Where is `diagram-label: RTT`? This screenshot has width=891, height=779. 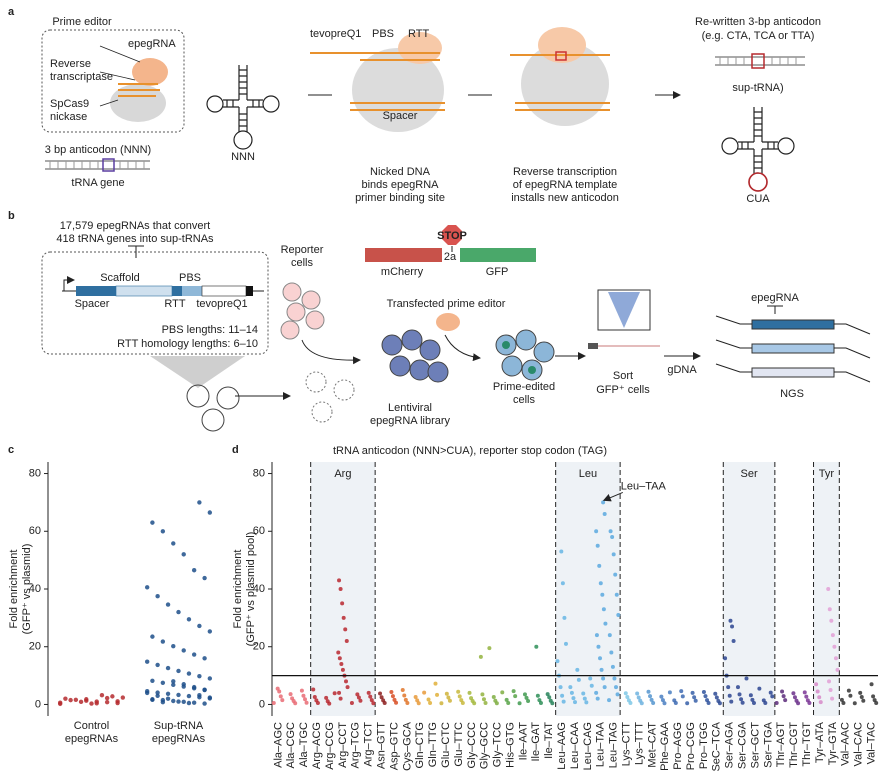
diagram-label: RTT is located at coordinates (174, 304).